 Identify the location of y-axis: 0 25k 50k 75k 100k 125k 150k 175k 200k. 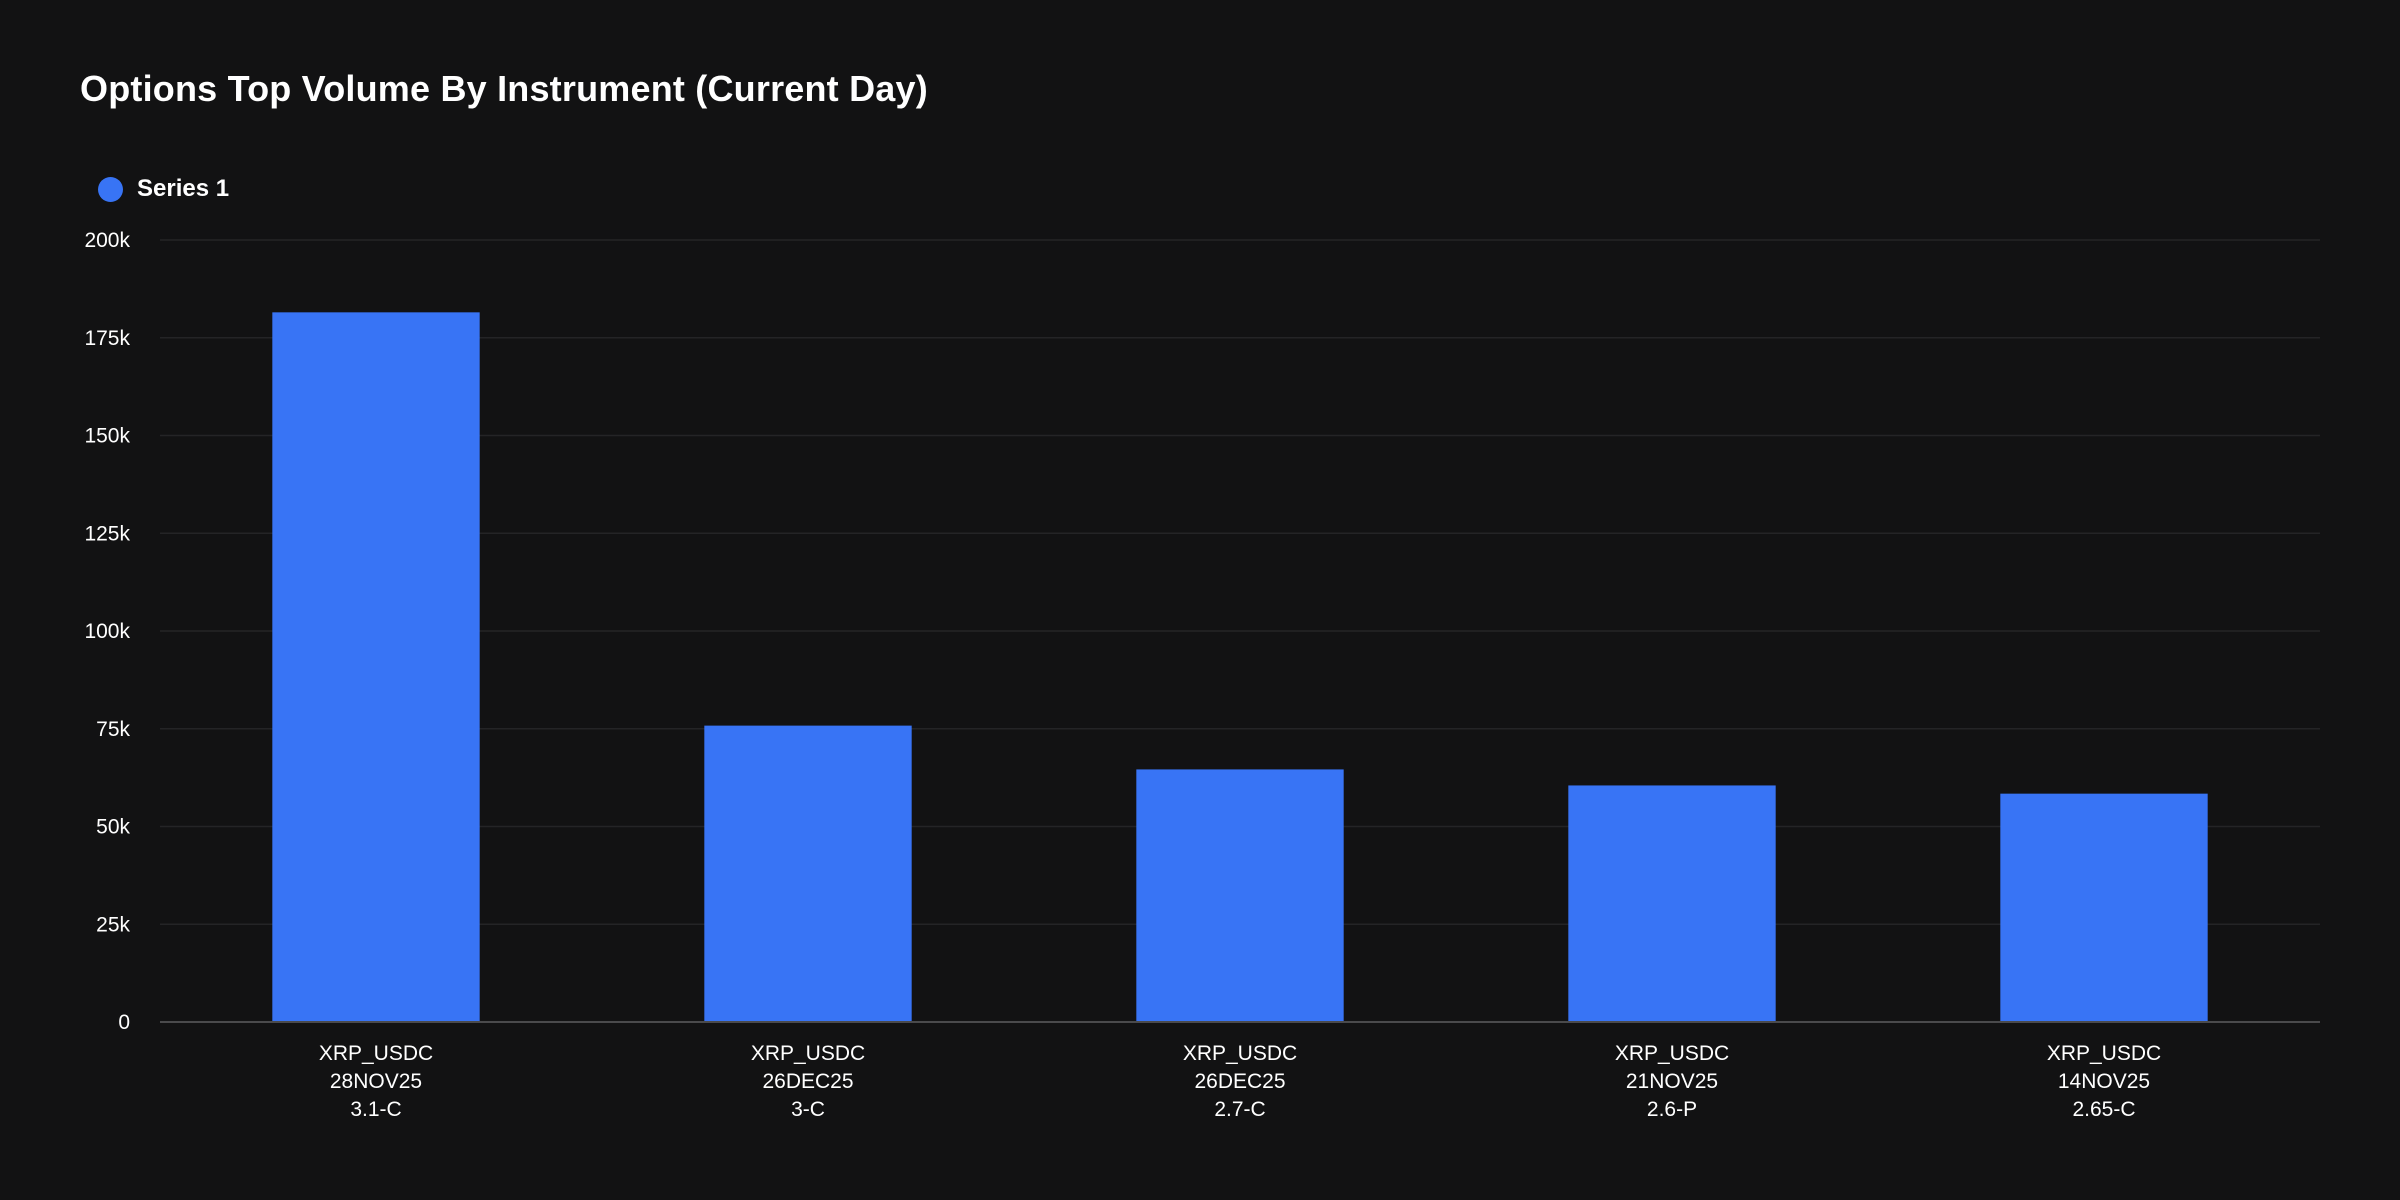
(107, 631).